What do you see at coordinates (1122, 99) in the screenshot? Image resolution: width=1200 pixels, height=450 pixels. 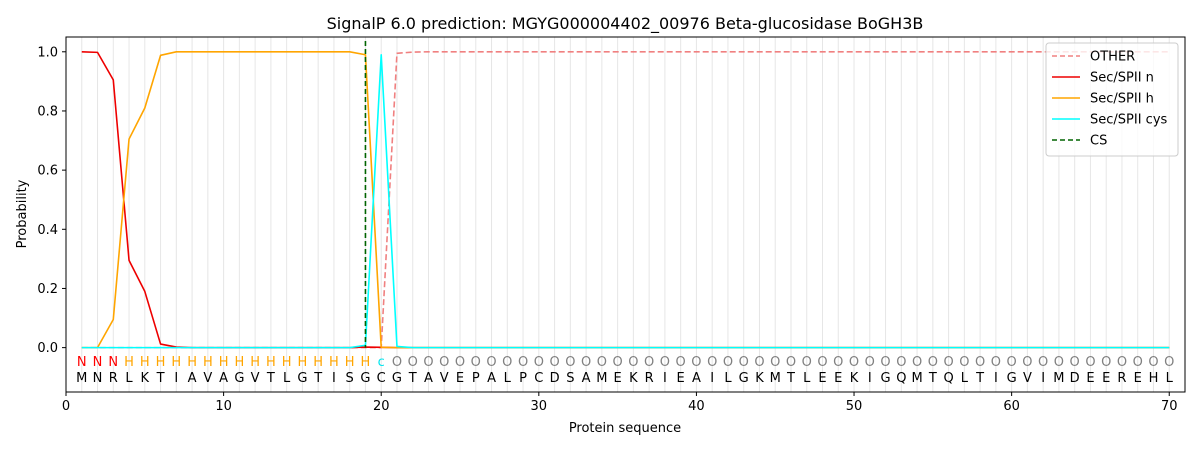 I see `legend-label: Sec/SPII h` at bounding box center [1122, 99].